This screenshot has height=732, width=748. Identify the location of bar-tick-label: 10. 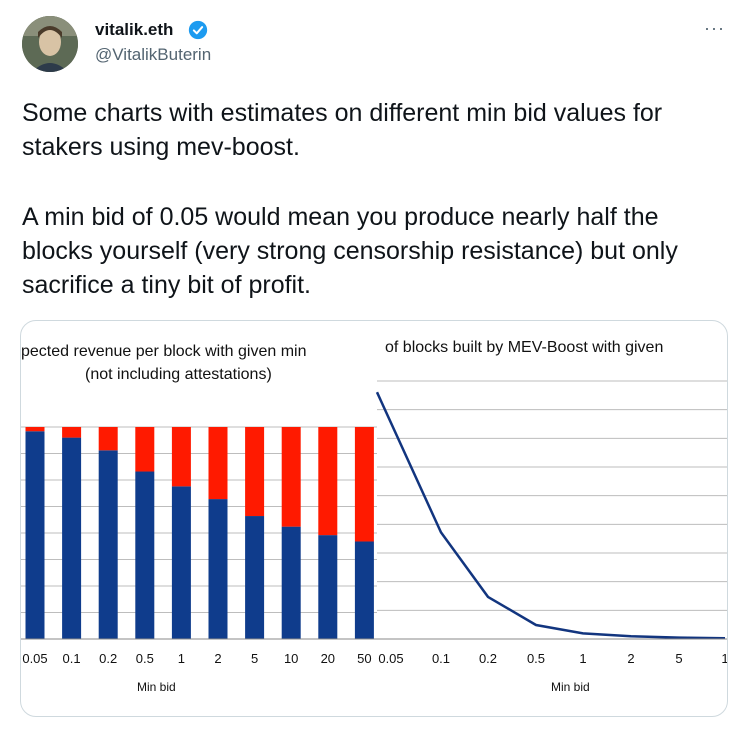
(291, 658).